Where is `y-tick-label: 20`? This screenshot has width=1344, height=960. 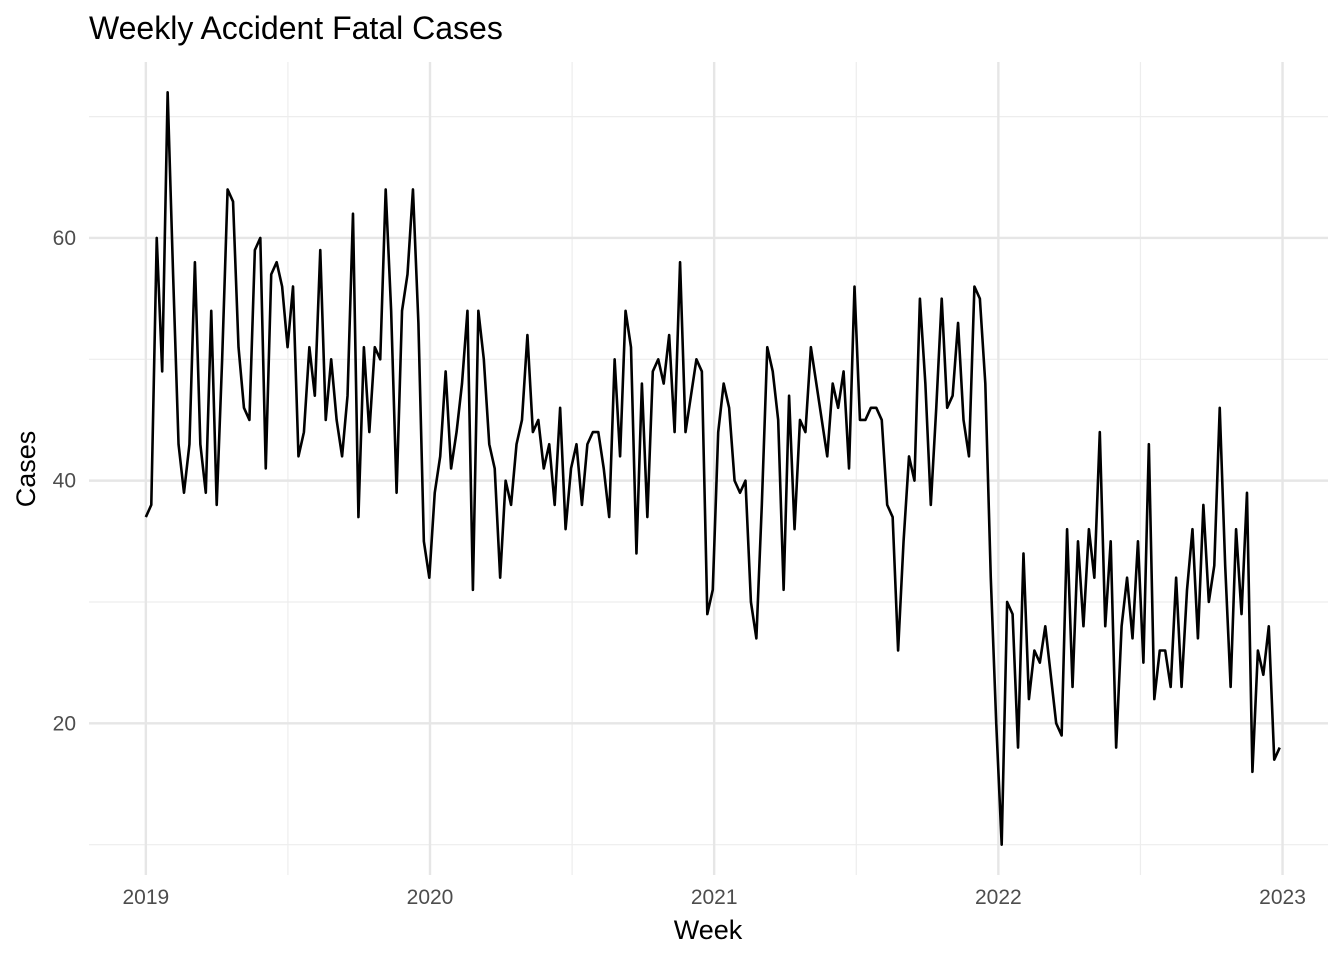
y-tick-label: 20 is located at coordinates (64, 723).